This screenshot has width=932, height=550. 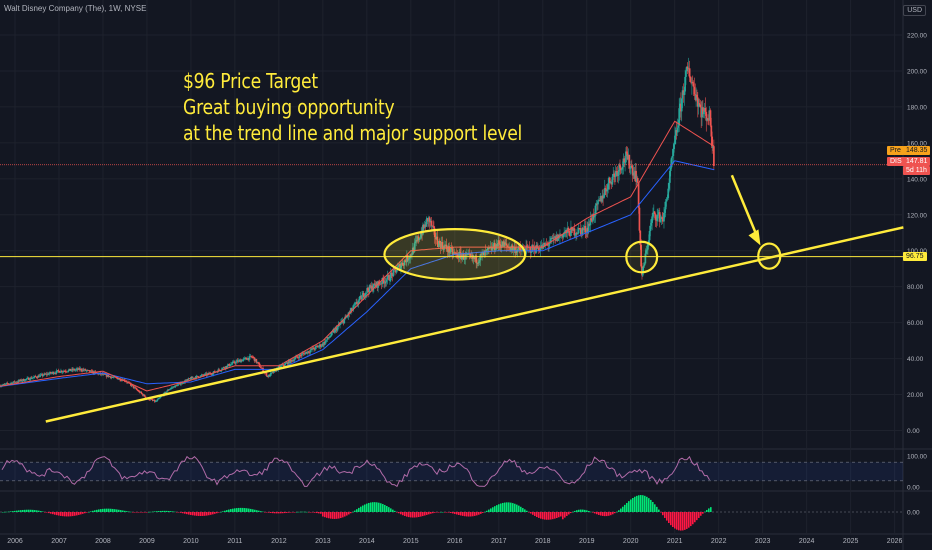 What do you see at coordinates (355, 471) in the screenshot?
I see `oscillator-line` at bounding box center [355, 471].